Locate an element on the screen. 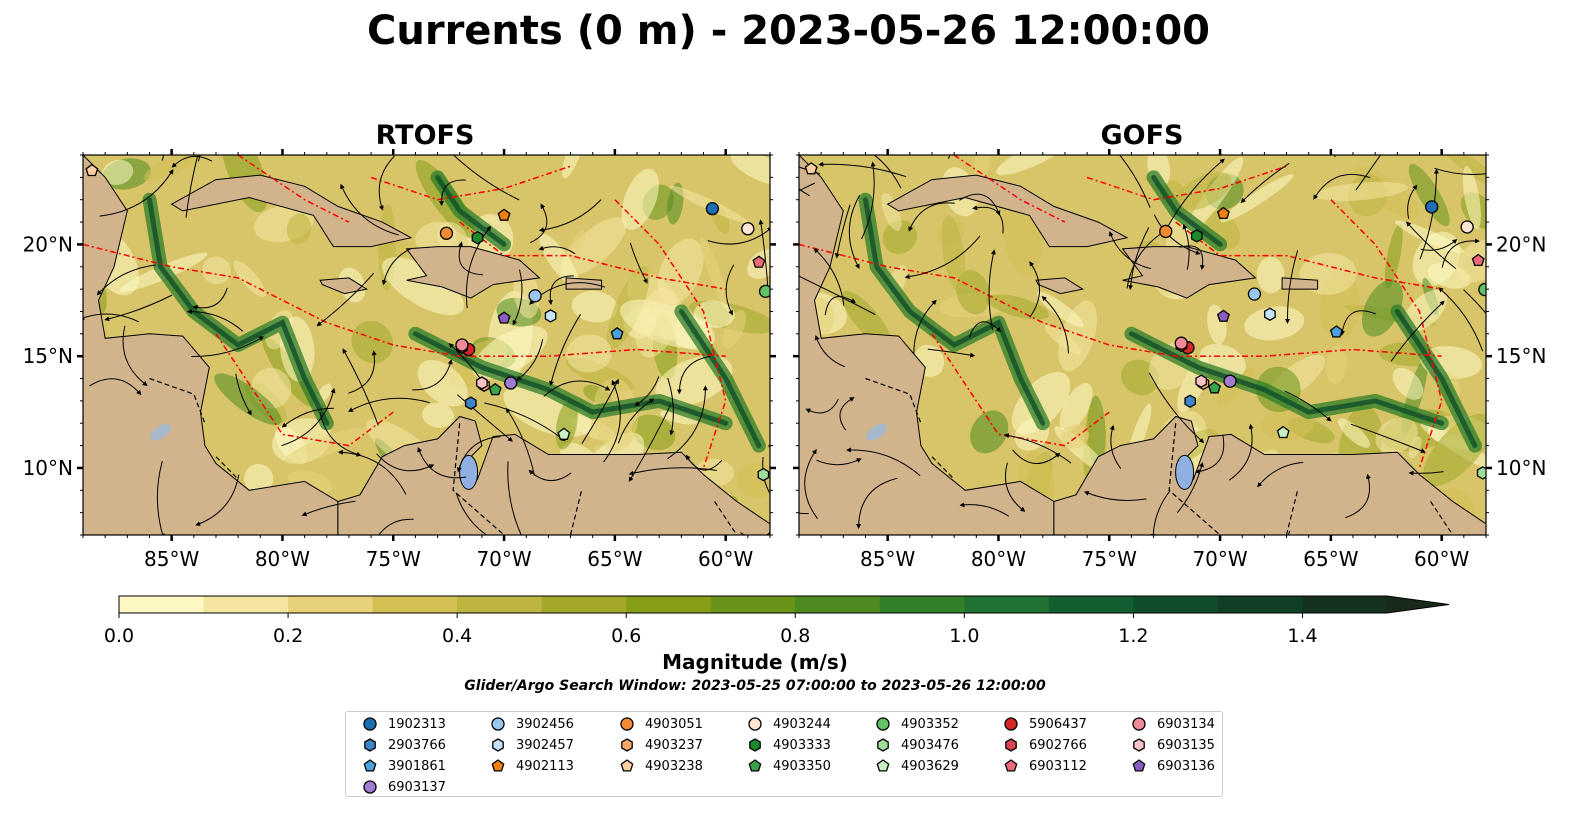  legend-label: 4902113 is located at coordinates (545, 766).